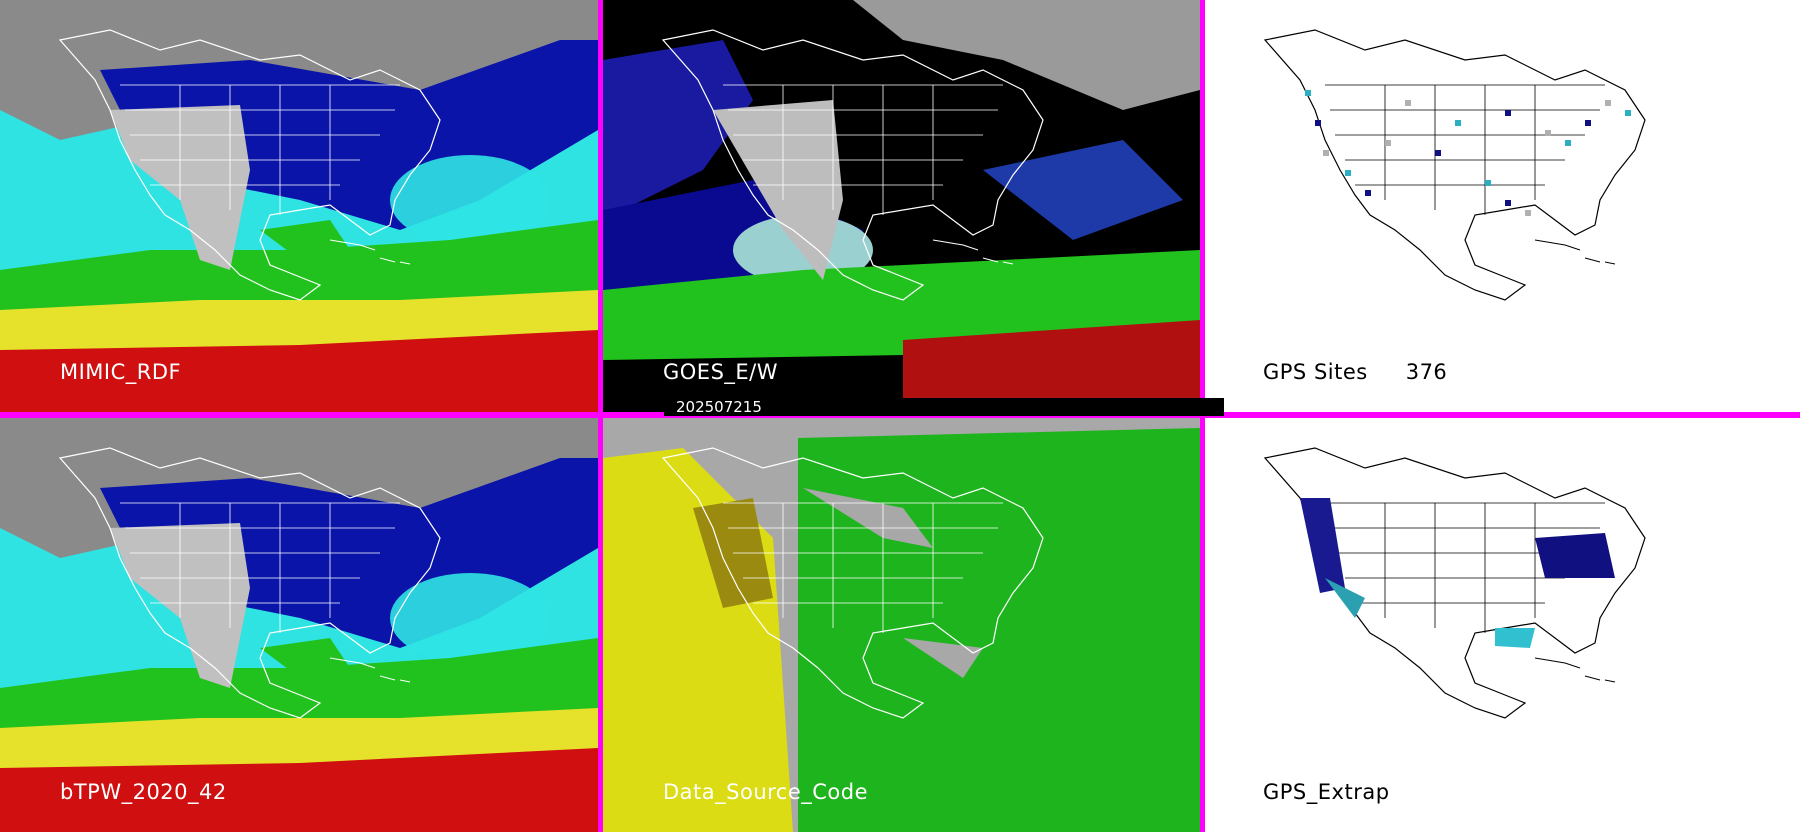  What do you see at coordinates (121, 372) in the screenshot?
I see `panel-label: MIMIC_RDF` at bounding box center [121, 372].